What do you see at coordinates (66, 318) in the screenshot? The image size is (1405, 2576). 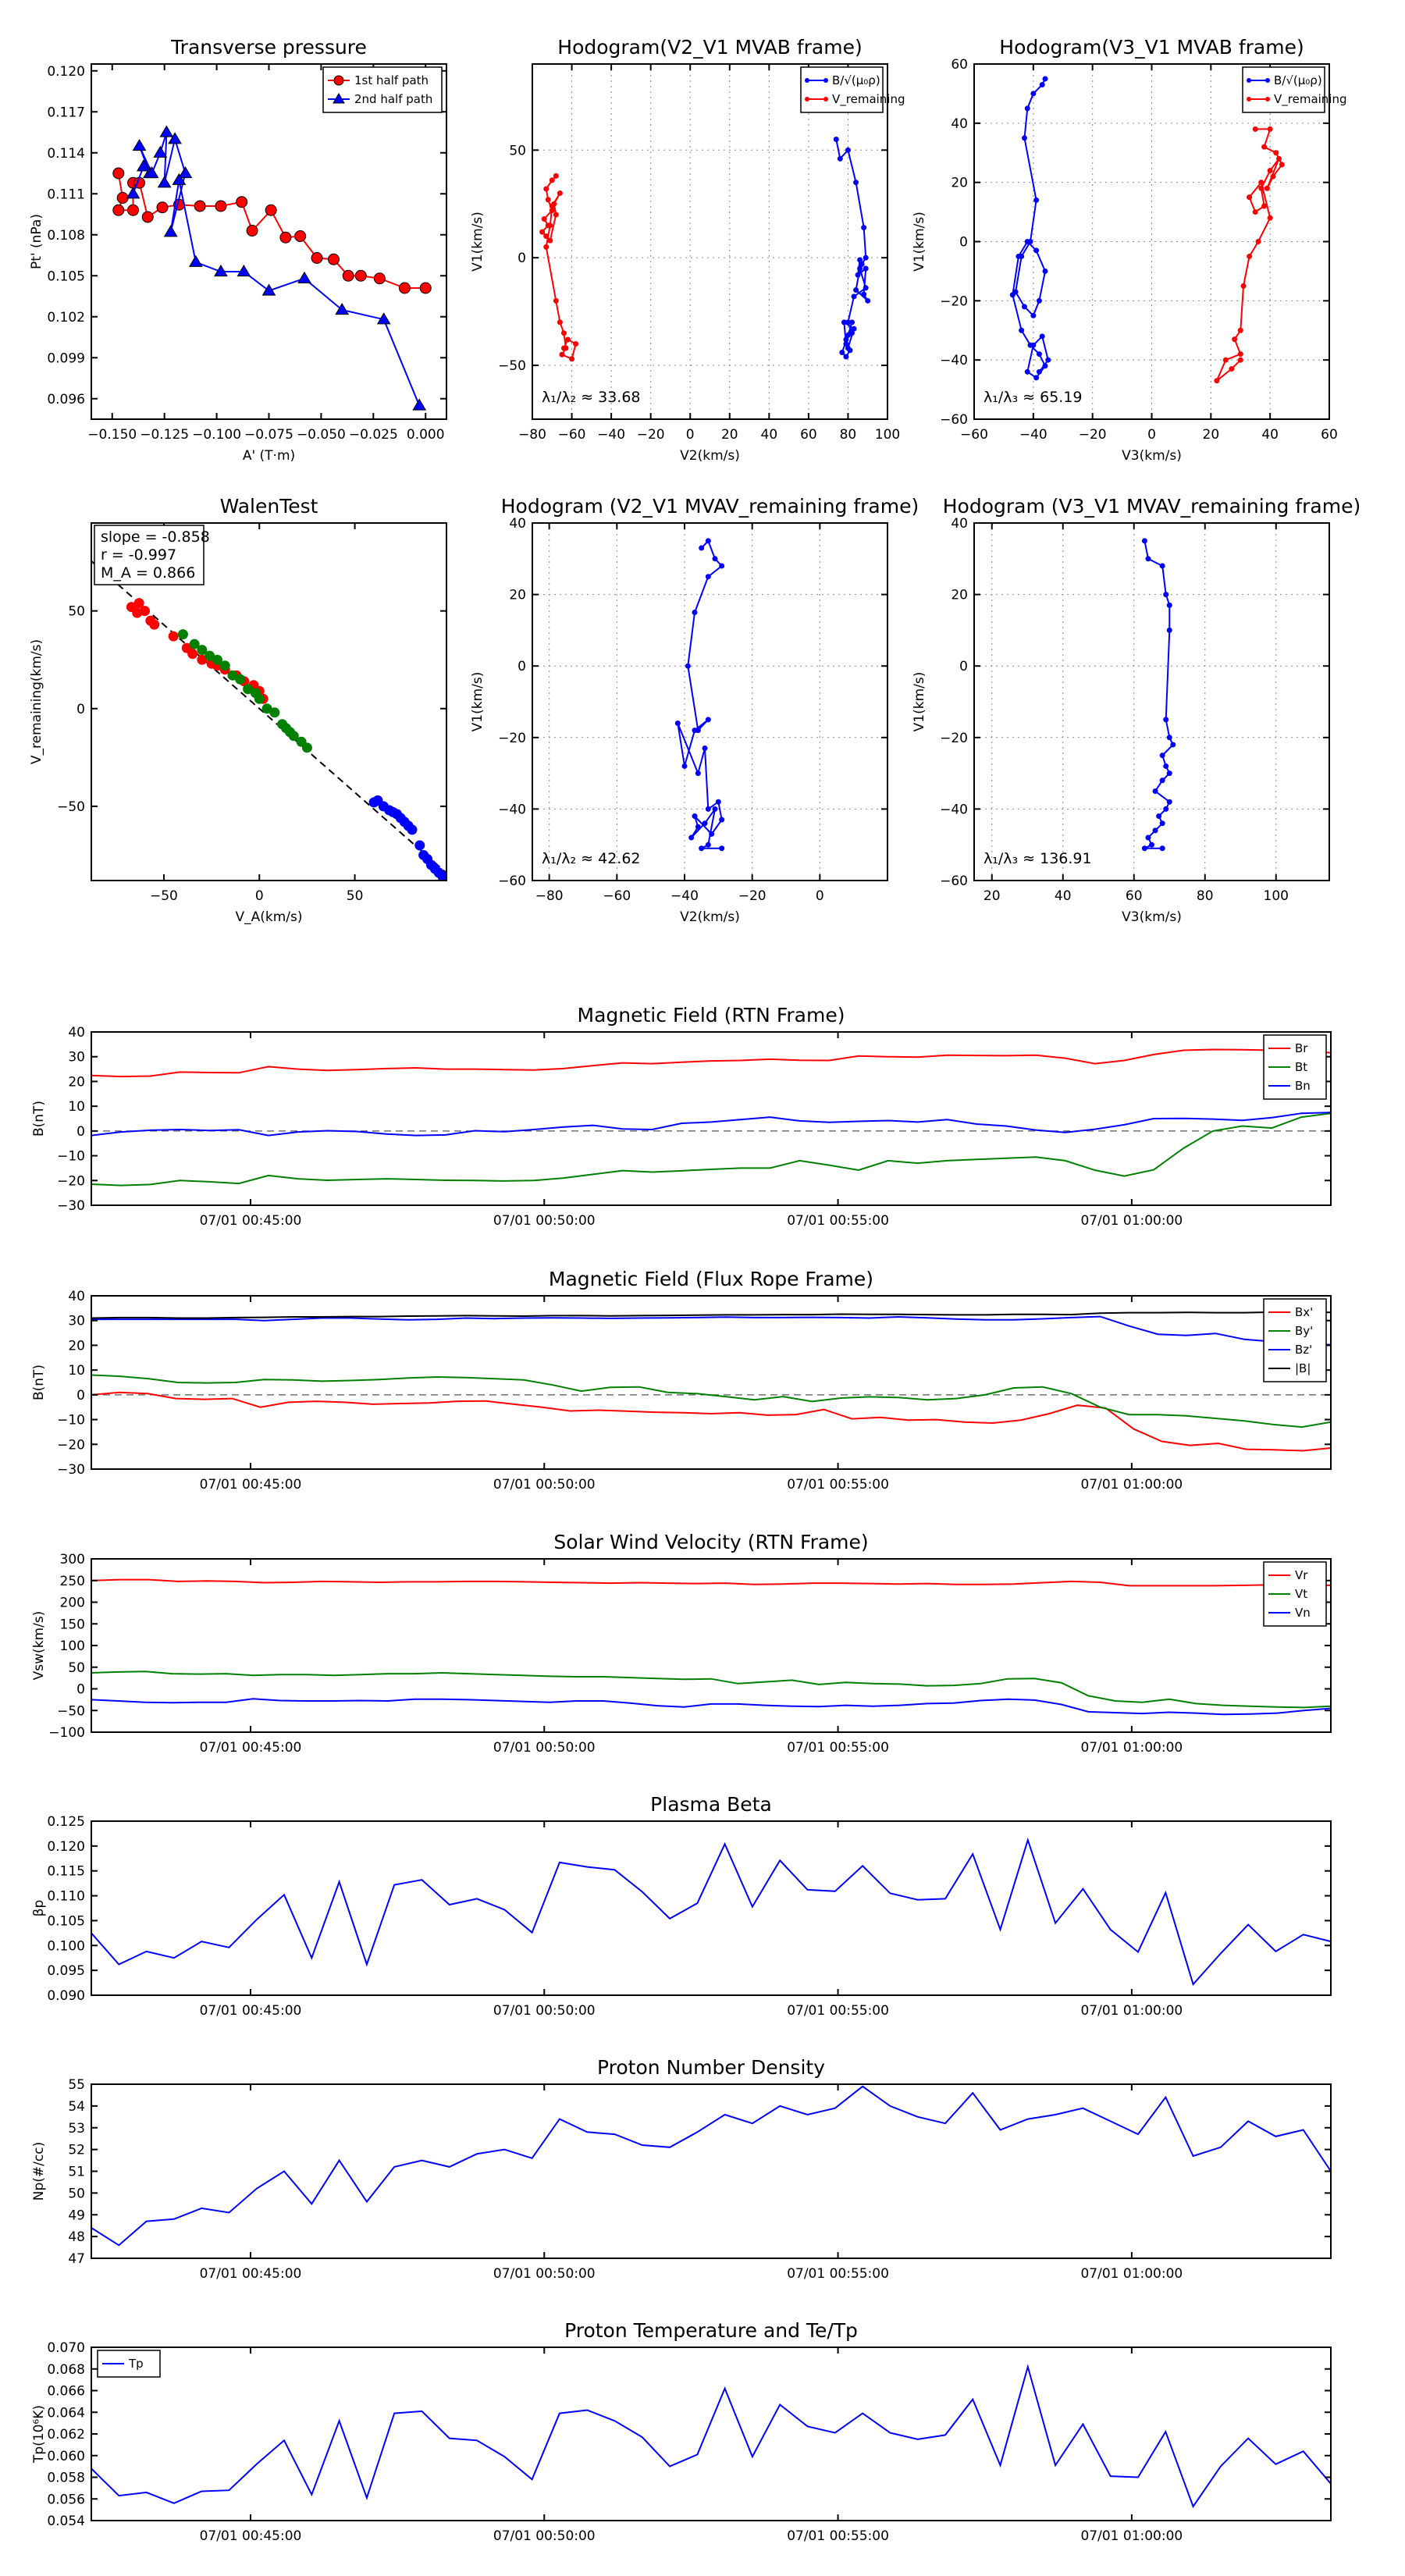 I see `y-tick-label: 0.102` at bounding box center [66, 318].